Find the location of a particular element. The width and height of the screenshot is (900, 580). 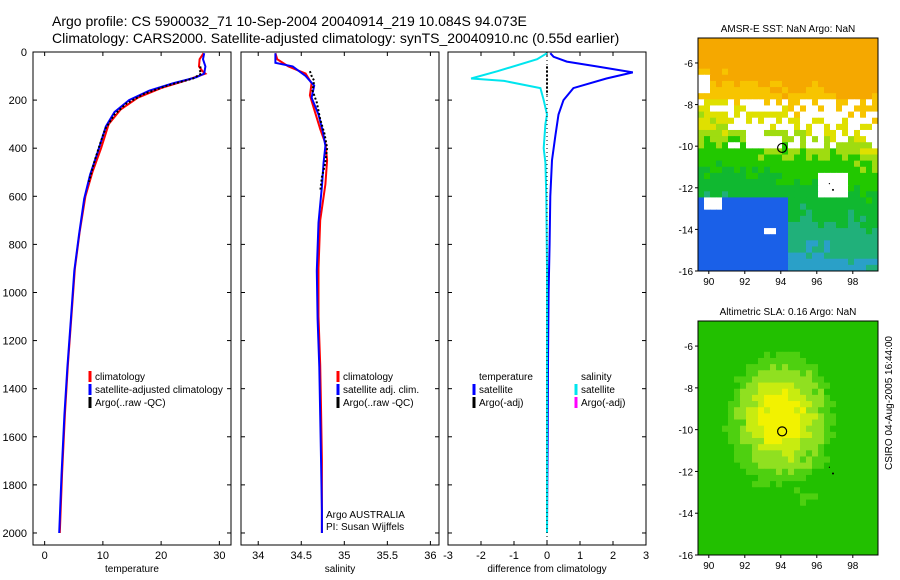

x-tick-label: 36 is located at coordinates (430, 556).